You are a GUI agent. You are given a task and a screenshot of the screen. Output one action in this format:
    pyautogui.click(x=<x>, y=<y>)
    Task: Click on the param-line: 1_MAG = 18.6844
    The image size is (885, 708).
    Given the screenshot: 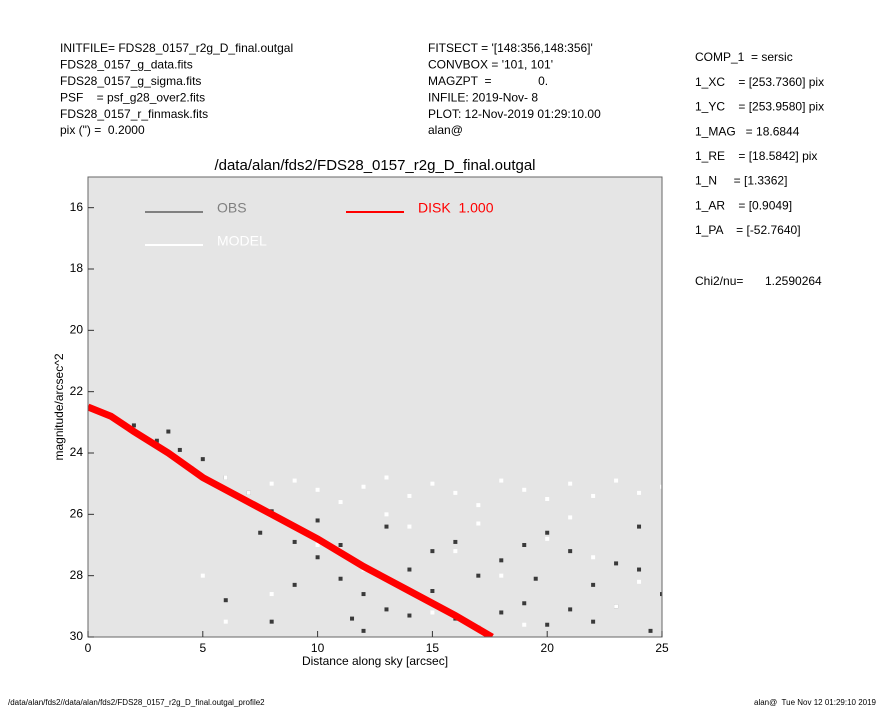 What is the action you would take?
    pyautogui.click(x=747, y=131)
    